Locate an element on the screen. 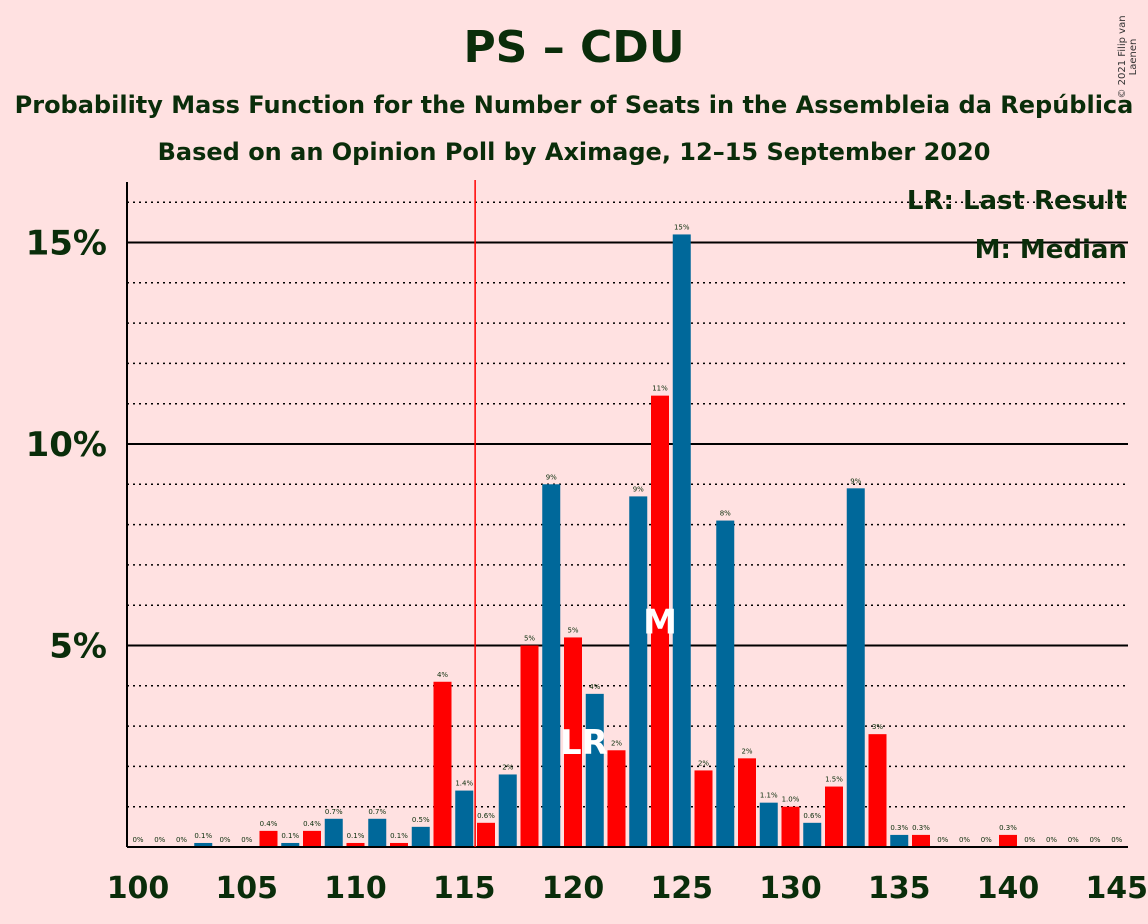  data-label-131: 0.6% is located at coordinates (812, 816).